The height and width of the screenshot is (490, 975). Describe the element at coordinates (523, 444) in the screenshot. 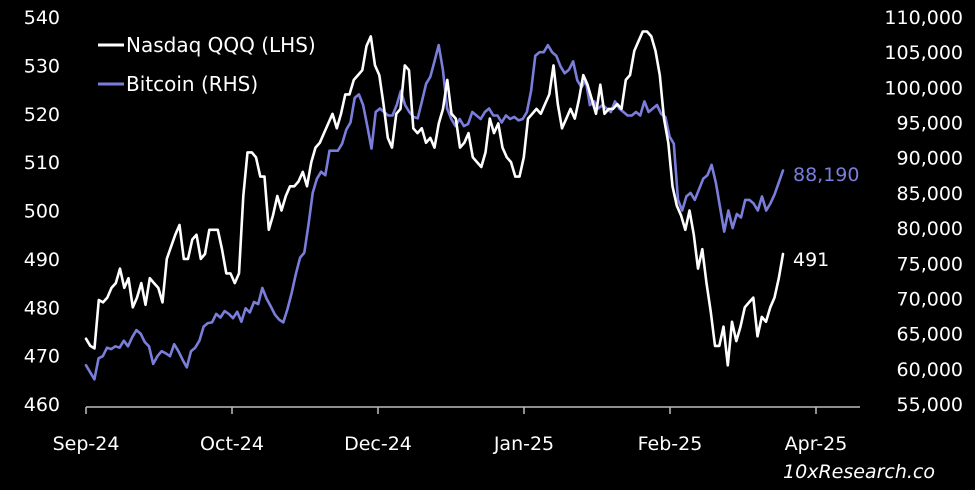

I see `x-axis-tick-label: Jan-25` at that location.